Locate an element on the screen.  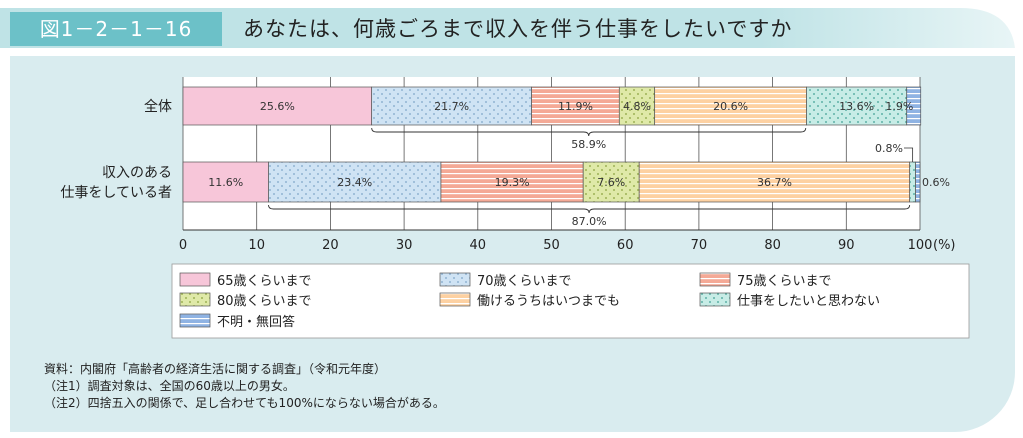
note-2: （注2）四捨五入の関係で、足し合わせても100%にならない場合がある。 is located at coordinates (244, 403).